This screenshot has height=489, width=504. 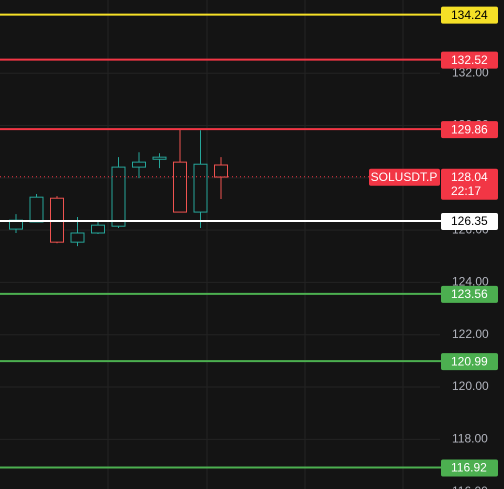 I want to click on y-tick-label: 118.00, so click(x=470, y=438).